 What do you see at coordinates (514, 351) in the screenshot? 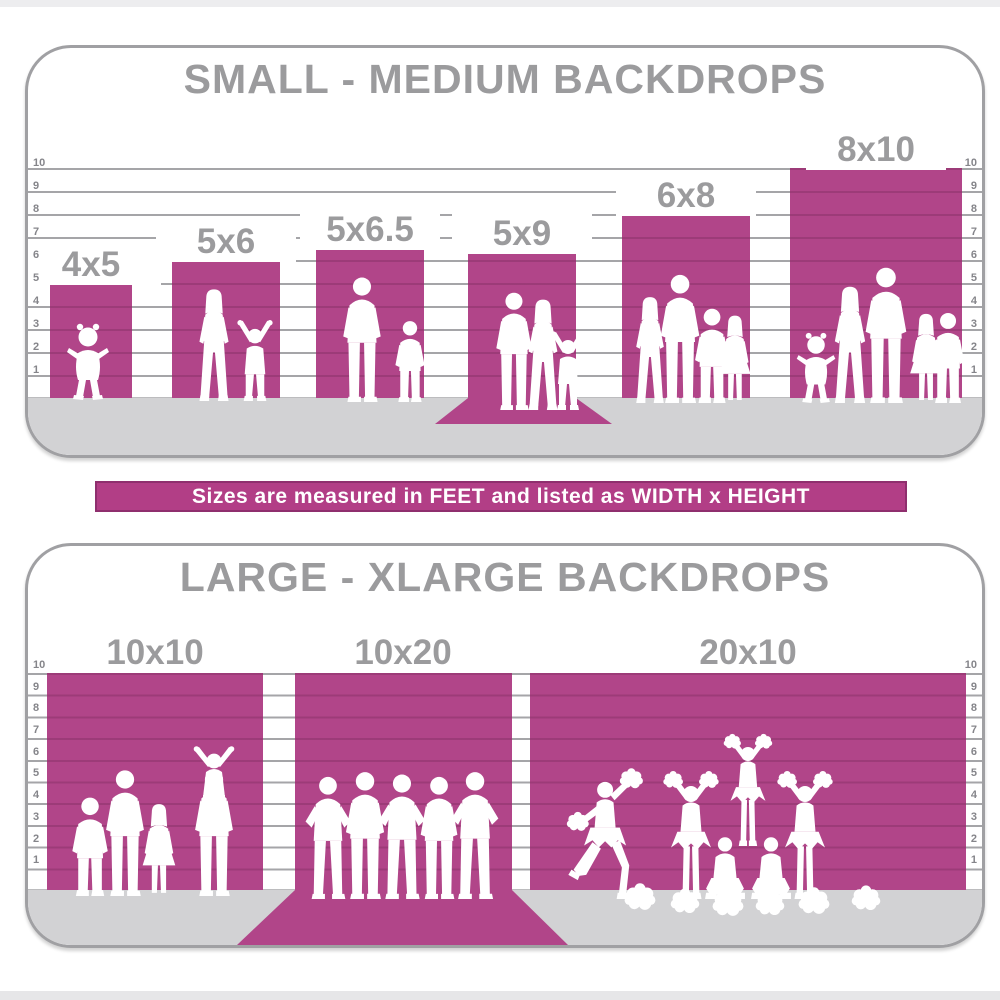
I see `couple-man-silhouette` at bounding box center [514, 351].